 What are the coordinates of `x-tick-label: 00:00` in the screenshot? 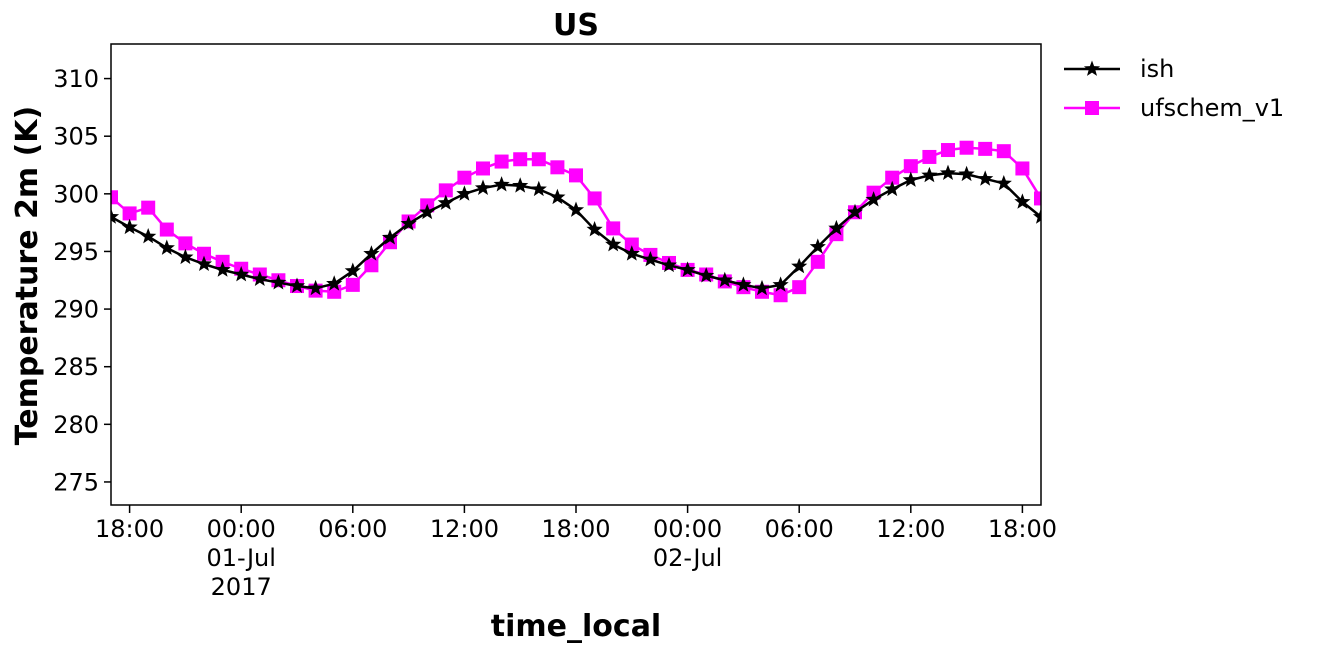 It's located at (687, 529).